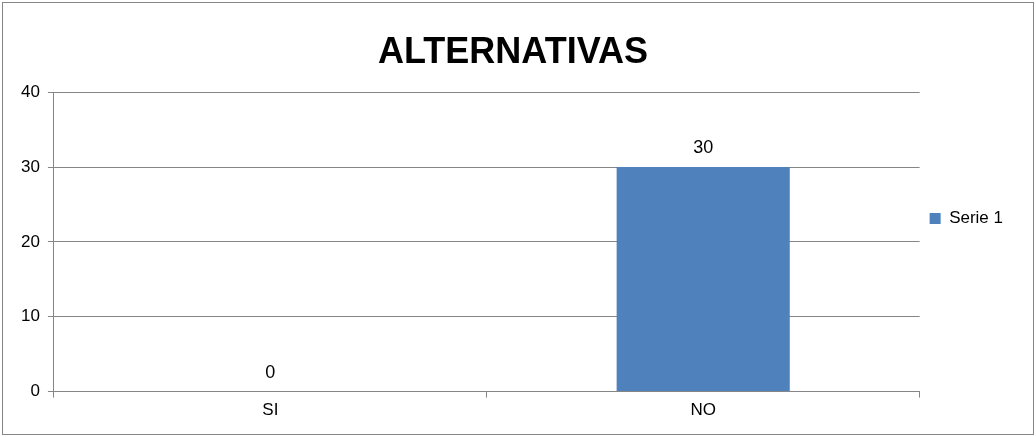 Image resolution: width=1036 pixels, height=437 pixels. What do you see at coordinates (35, 391) in the screenshot?
I see `y-tick-label: 0` at bounding box center [35, 391].